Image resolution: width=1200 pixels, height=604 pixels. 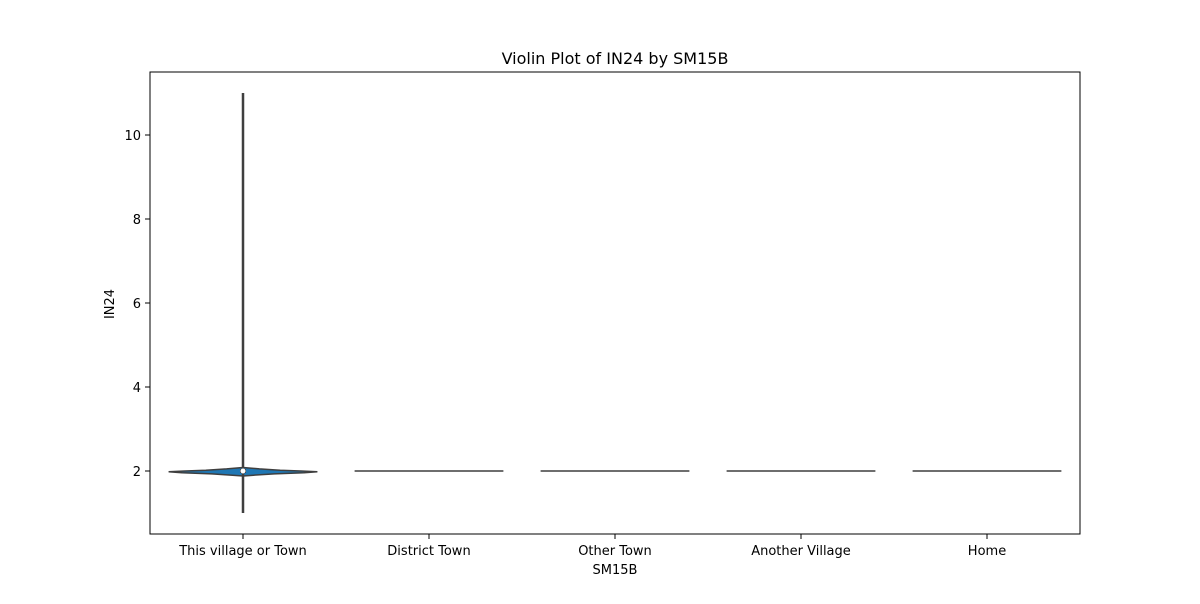 What do you see at coordinates (615, 551) in the screenshot?
I see `x-tick-label: Other Town` at bounding box center [615, 551].